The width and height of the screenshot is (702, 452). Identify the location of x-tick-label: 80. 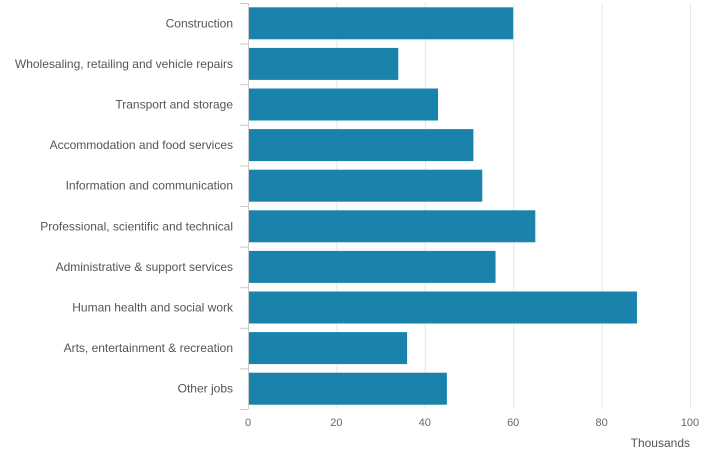
(601, 423).